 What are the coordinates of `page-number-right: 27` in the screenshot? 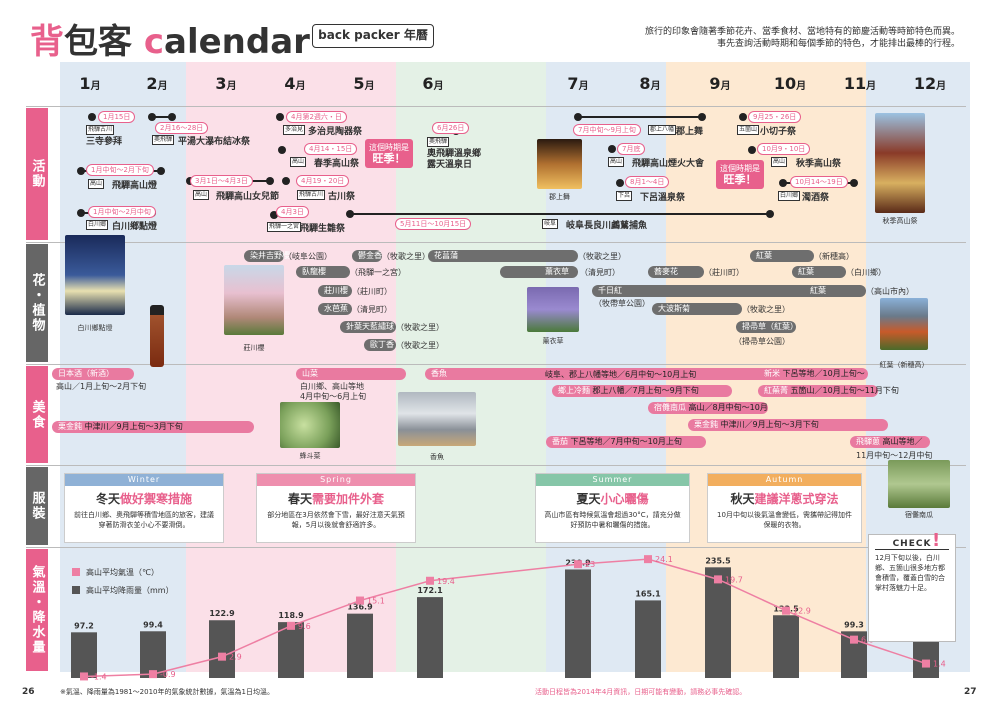 It's located at (970, 692).